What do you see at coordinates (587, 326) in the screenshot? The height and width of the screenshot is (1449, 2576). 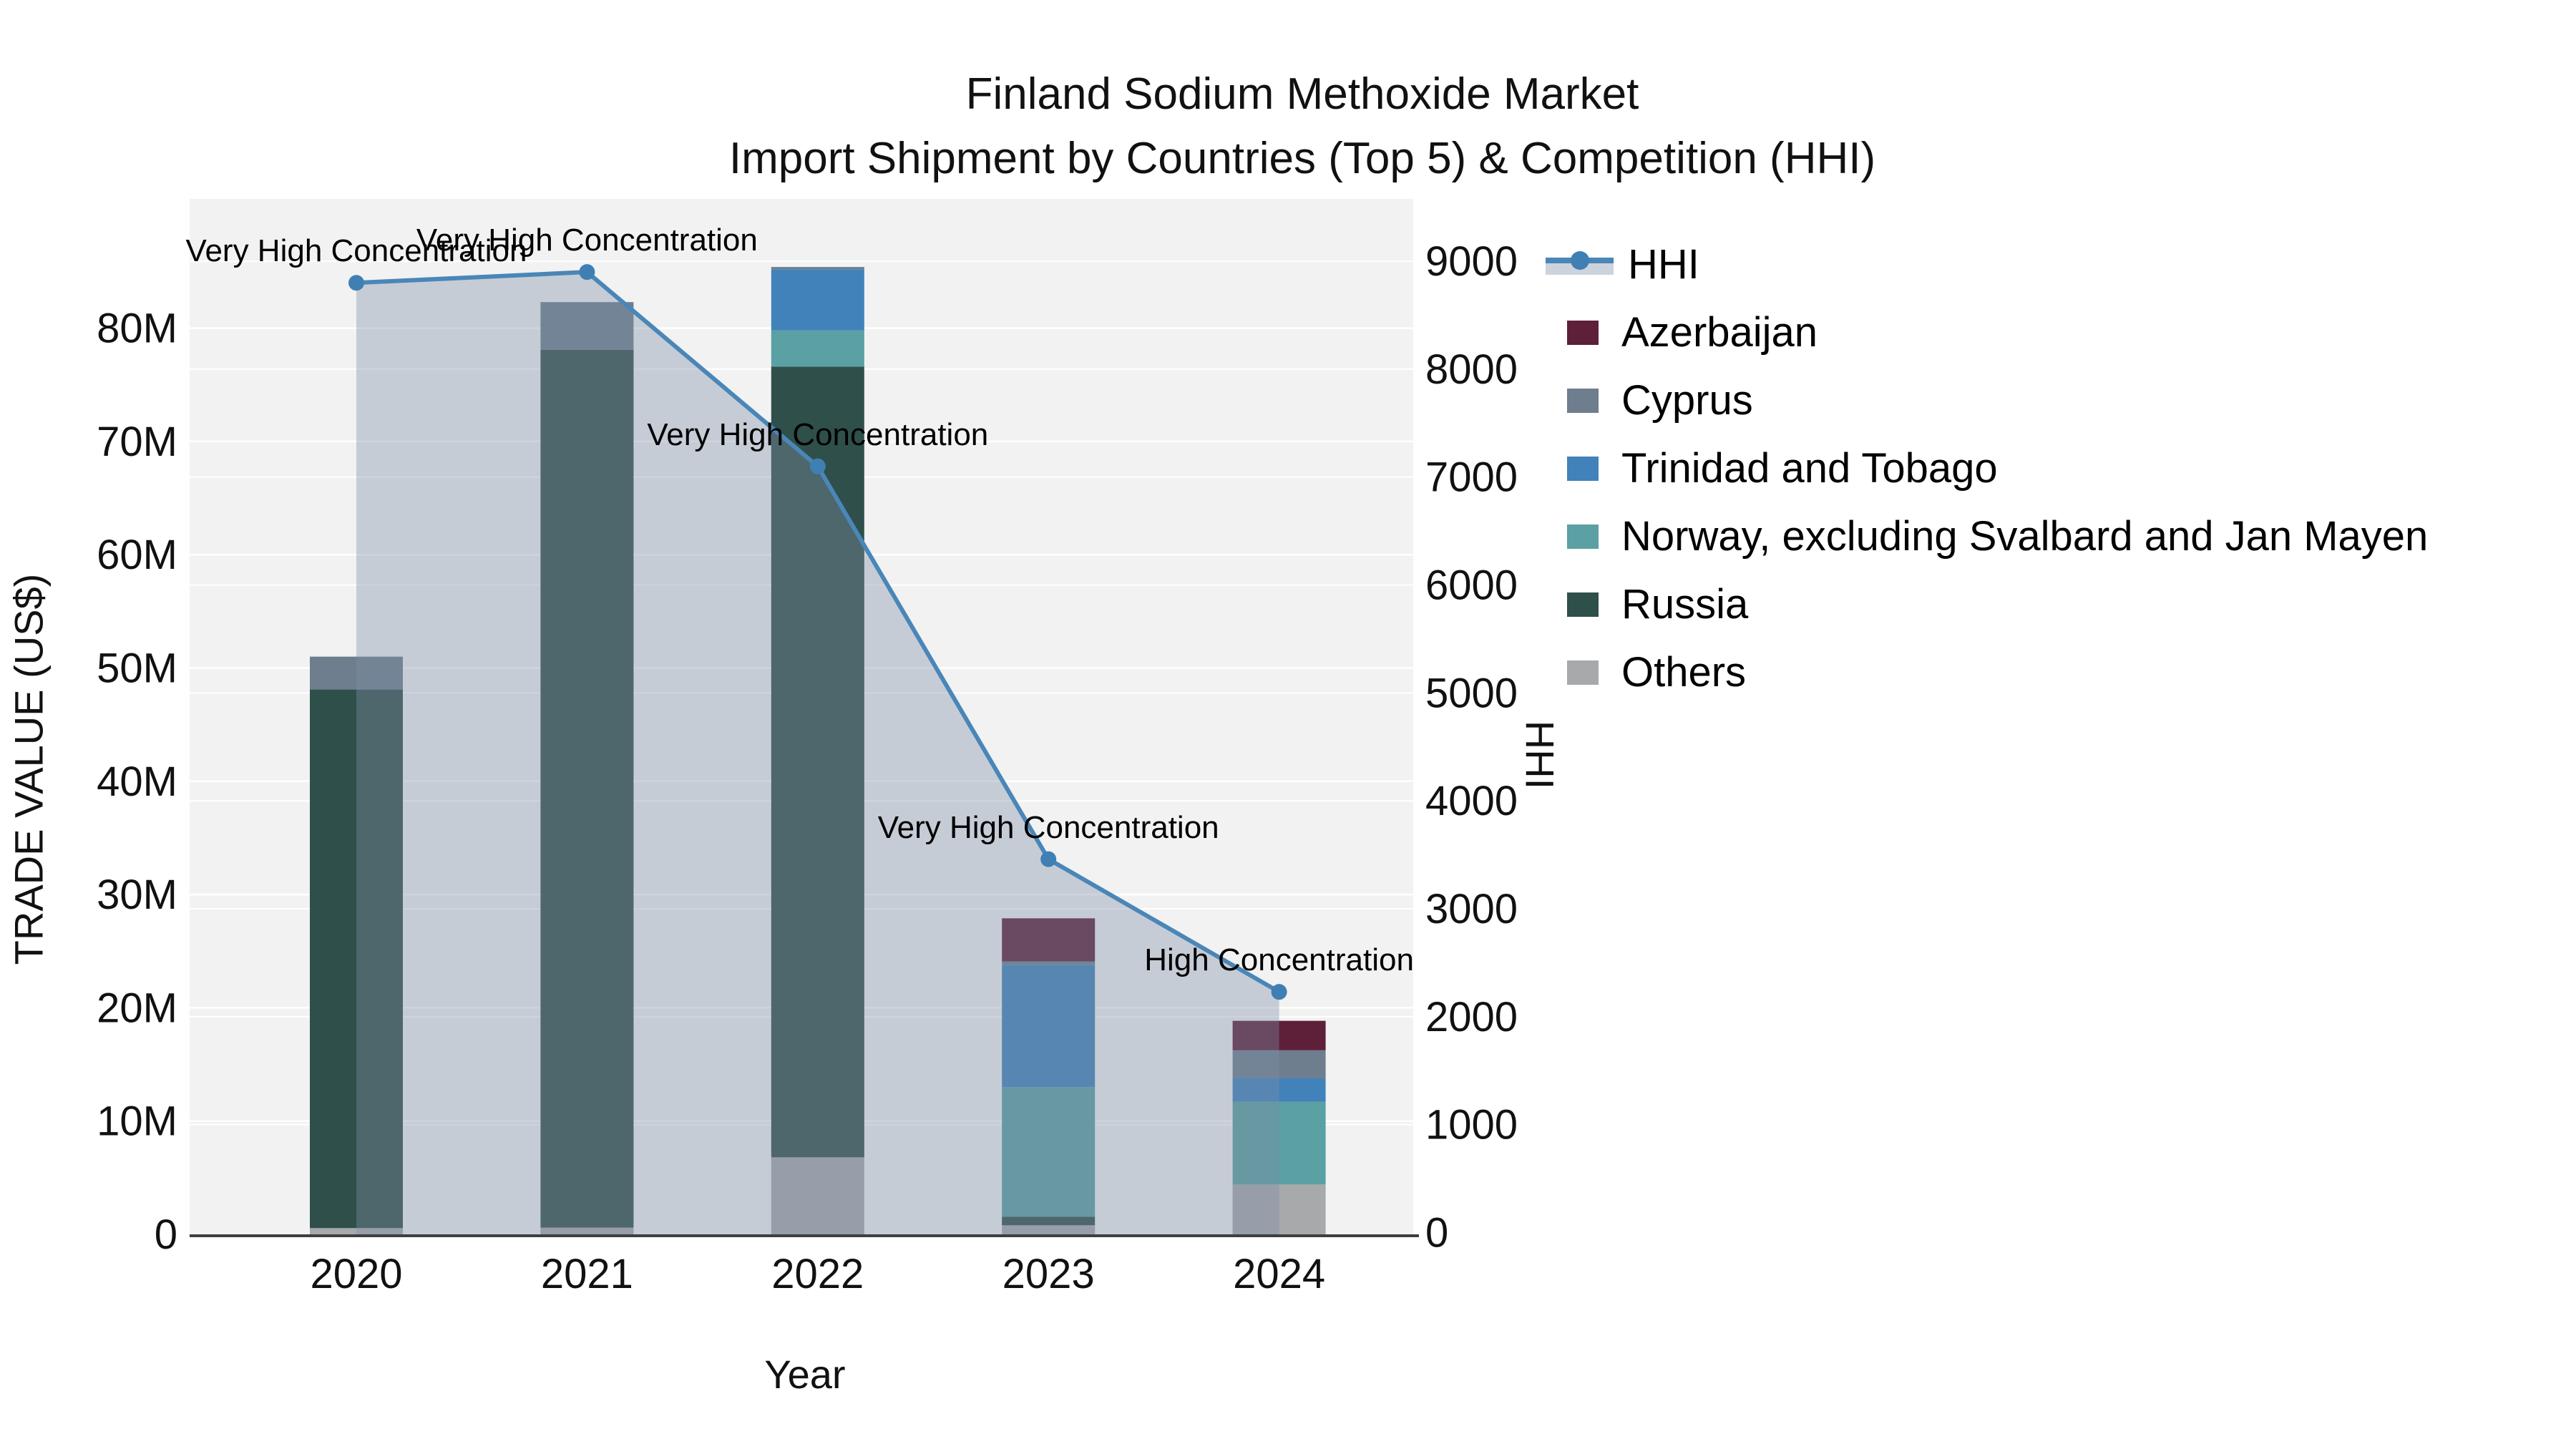 I see `bar-segment-2021-cyprus` at bounding box center [587, 326].